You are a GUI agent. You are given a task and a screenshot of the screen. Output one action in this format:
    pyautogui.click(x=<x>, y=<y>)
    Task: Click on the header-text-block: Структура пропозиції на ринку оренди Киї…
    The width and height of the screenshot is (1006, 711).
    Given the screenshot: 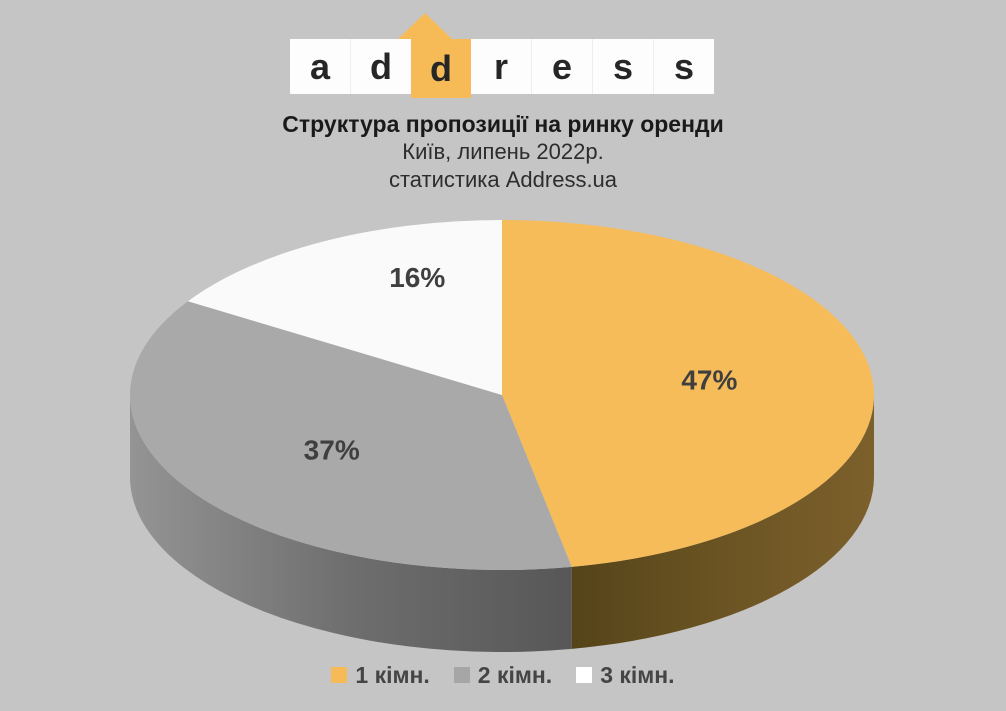 What is the action you would take?
    pyautogui.click(x=503, y=152)
    